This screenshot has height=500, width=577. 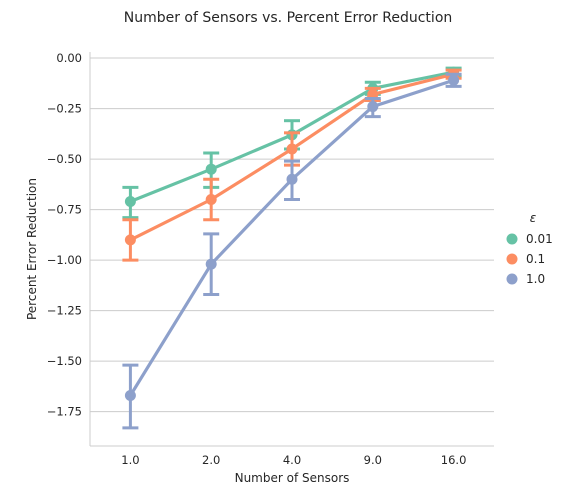 I want to click on x-tick-label: 4.0, so click(x=292, y=460).